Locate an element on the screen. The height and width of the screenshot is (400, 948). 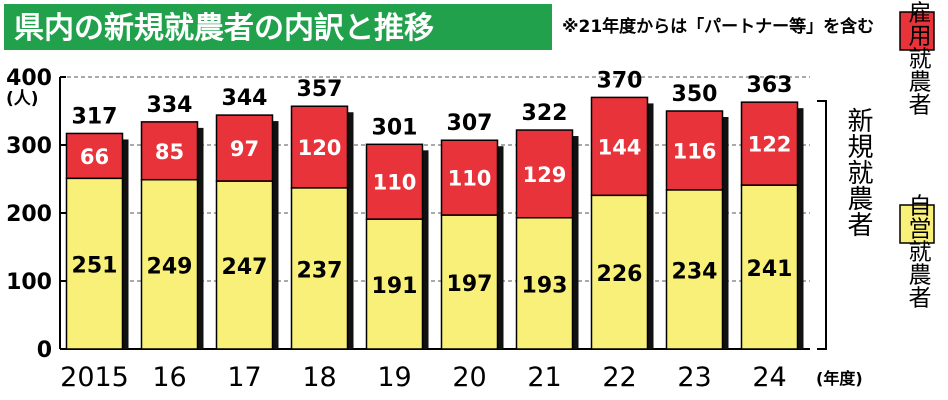
total-label: 363 is located at coordinates (770, 85).